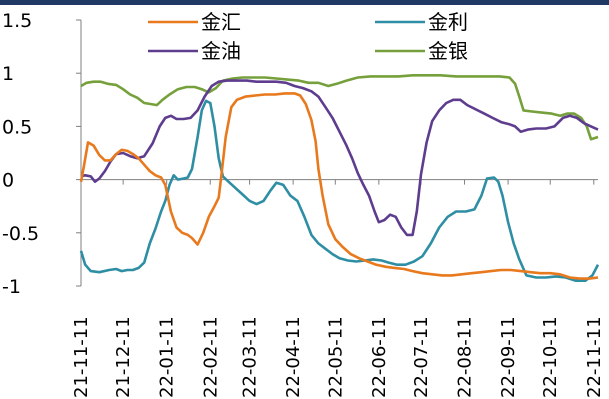 Image resolution: width=609 pixels, height=399 pixels. What do you see at coordinates (379, 357) in the screenshot?
I see `x-tick-label: 22-06-11` at bounding box center [379, 357].